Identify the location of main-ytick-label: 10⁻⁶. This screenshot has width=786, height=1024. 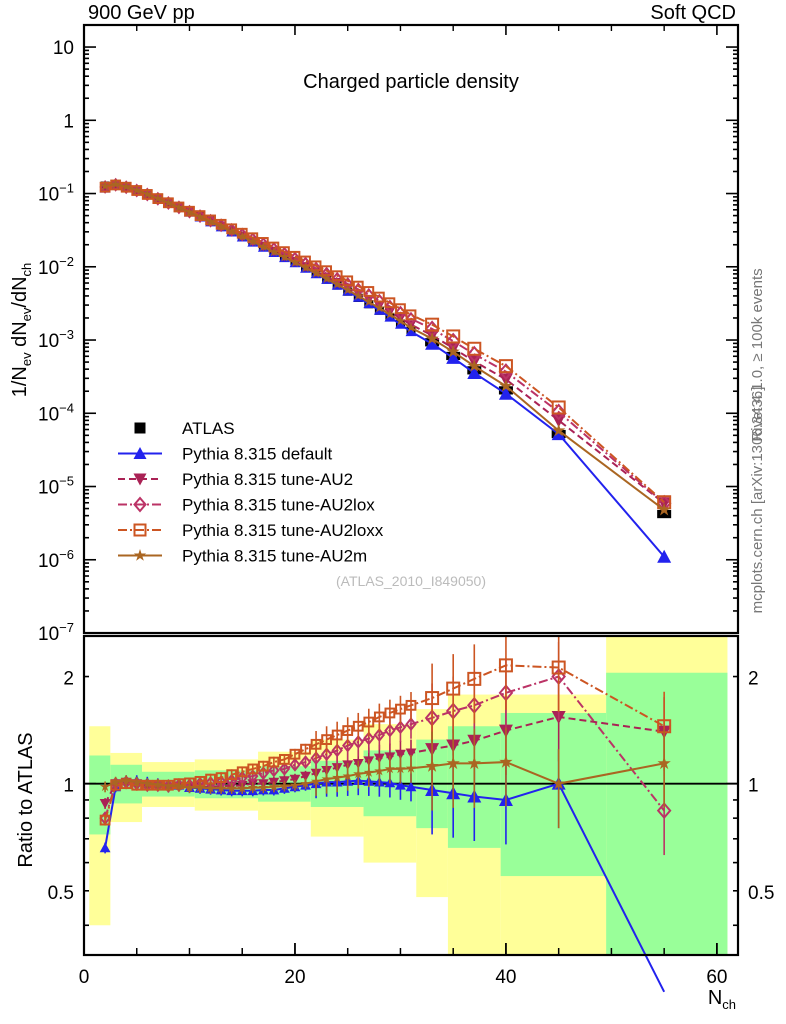
(56, 559).